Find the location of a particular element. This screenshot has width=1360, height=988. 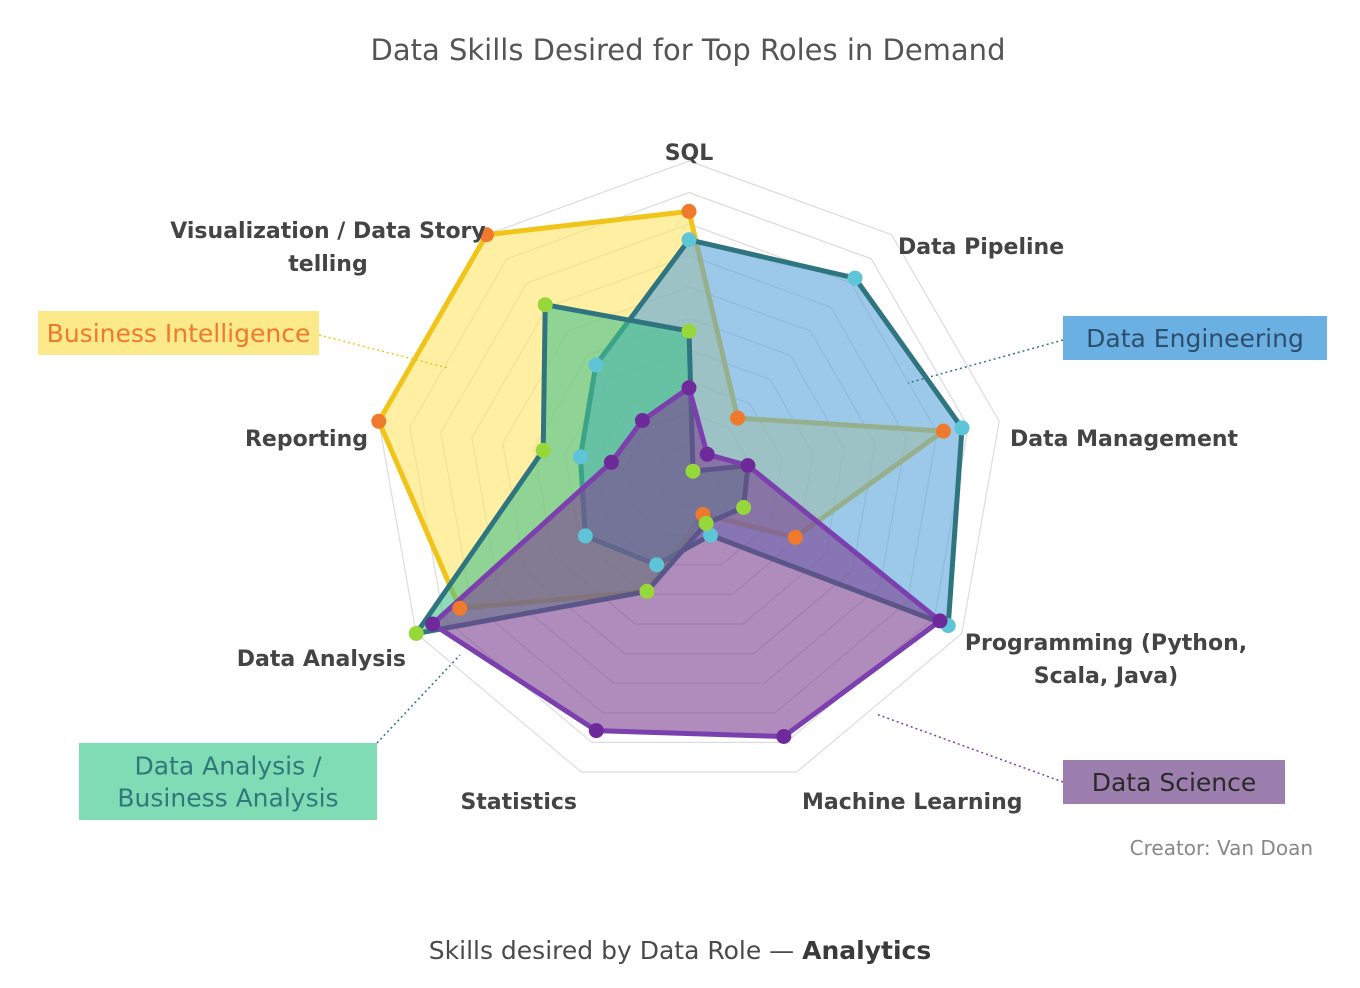

data-point-data-analysis-business-analysis-machine-learning is located at coordinates (706, 523).